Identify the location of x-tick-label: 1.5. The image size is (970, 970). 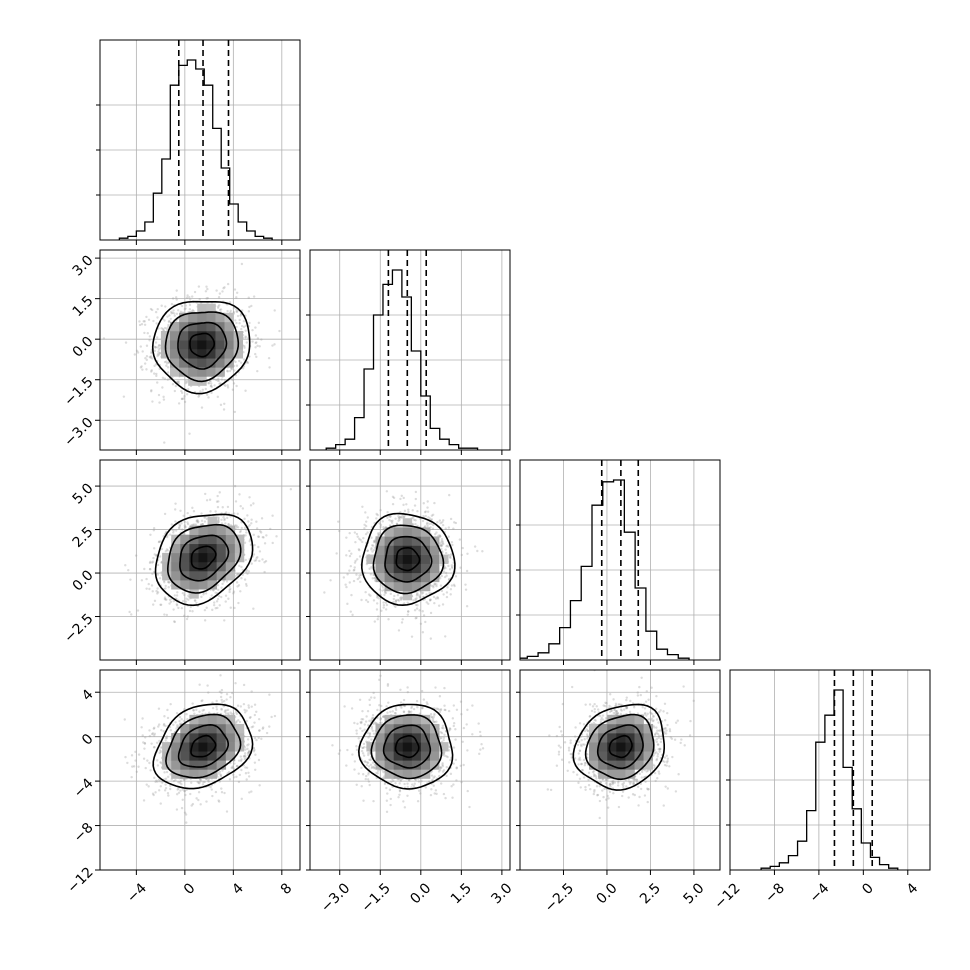
(461, 893).